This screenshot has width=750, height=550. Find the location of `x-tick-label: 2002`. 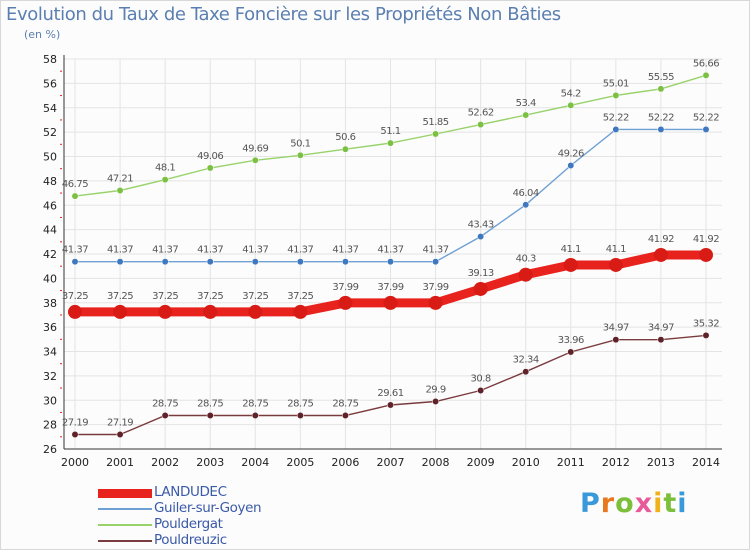

x-tick-label: 2002 is located at coordinates (165, 462).